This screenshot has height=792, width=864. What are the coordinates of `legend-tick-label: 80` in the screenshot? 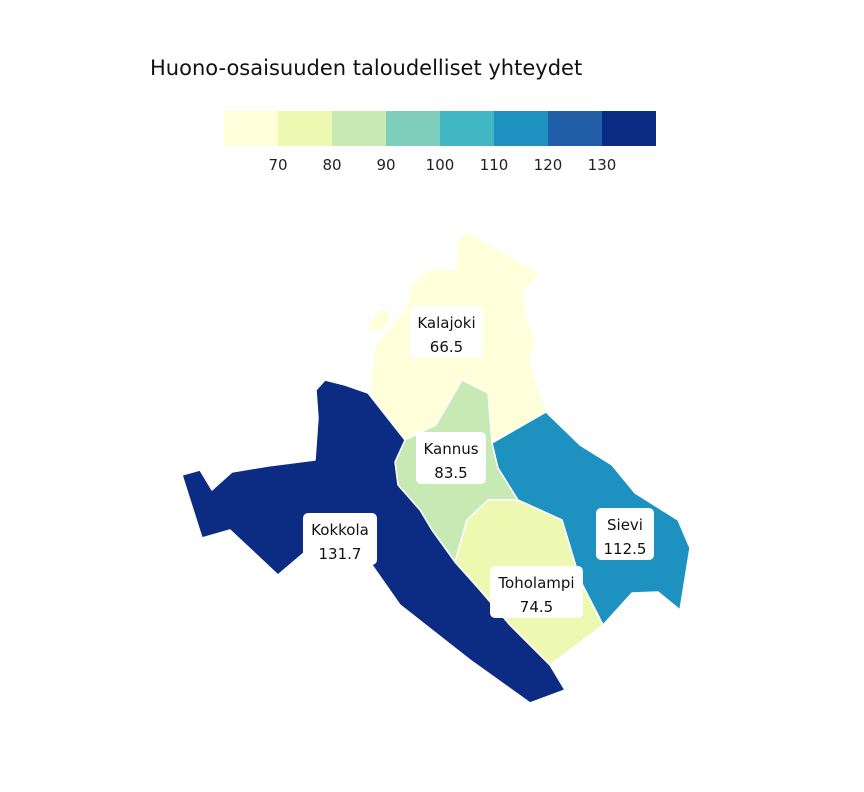 It's located at (331, 165).